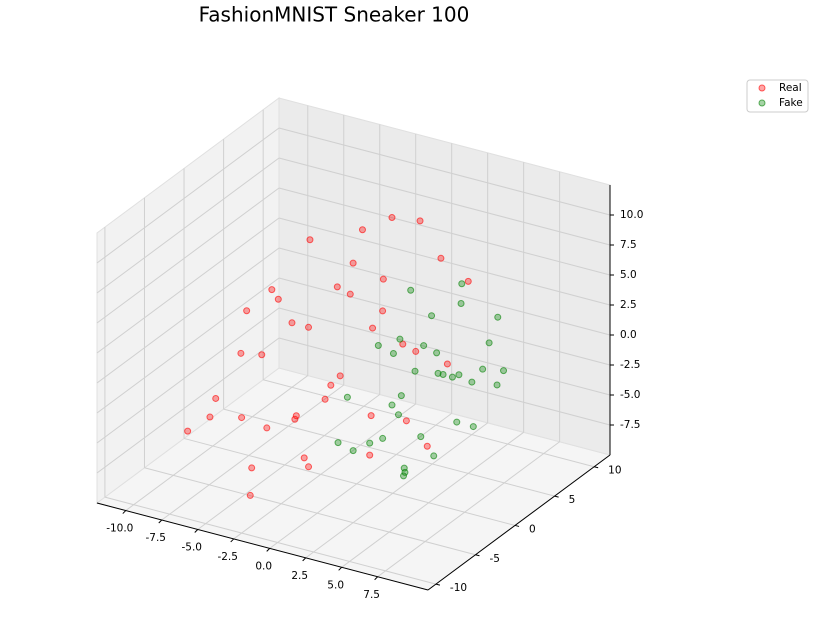 The height and width of the screenshot is (633, 814). I want to click on chart-title: FashionMNIST Sneaker 100, so click(334, 15).